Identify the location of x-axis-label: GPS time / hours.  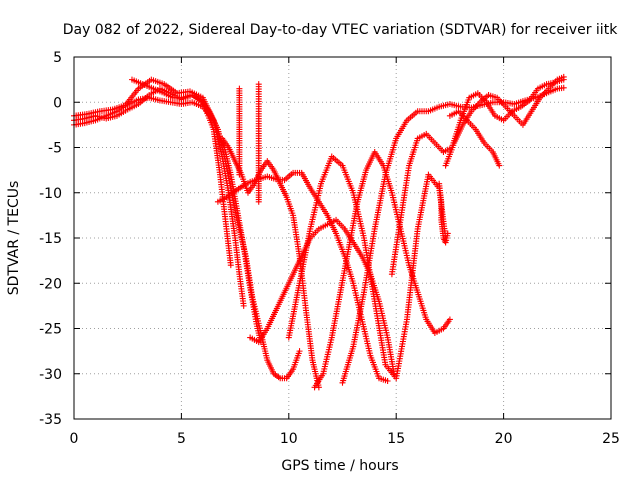
(339, 466).